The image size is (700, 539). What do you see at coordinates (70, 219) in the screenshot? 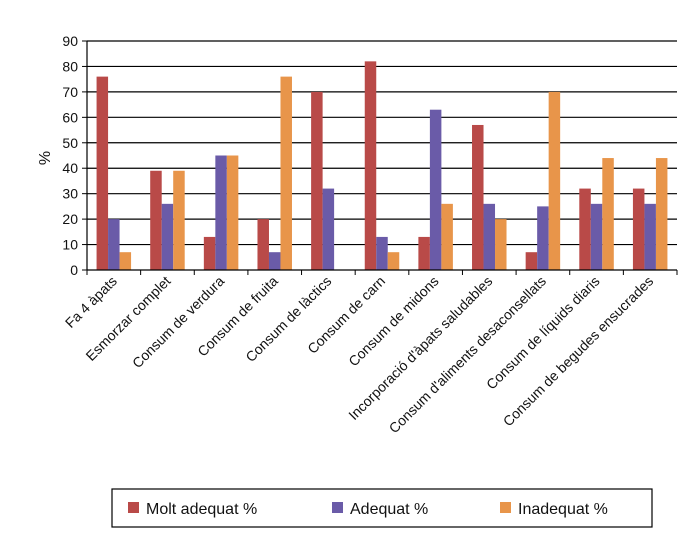
I see `y-tick-label: 20` at bounding box center [70, 219].